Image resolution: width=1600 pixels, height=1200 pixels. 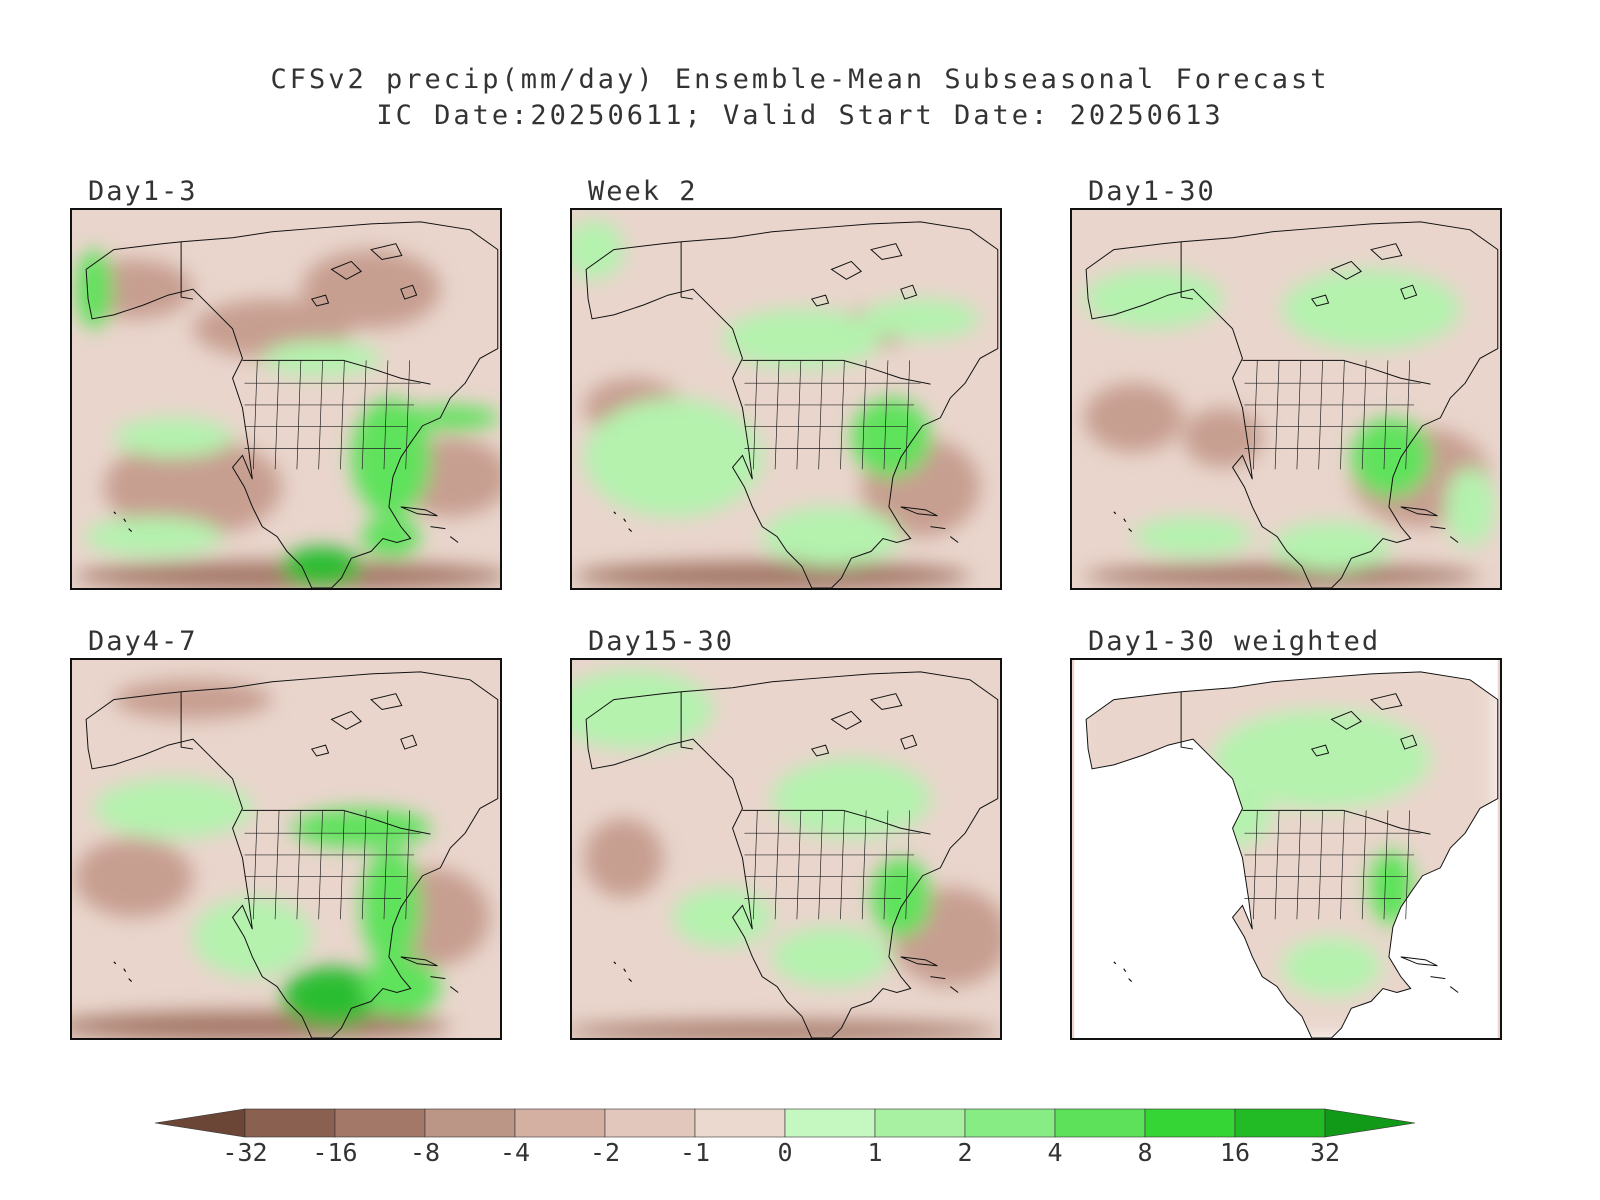 I want to click on colorbar-tick-label: 1, so click(x=875, y=1152).